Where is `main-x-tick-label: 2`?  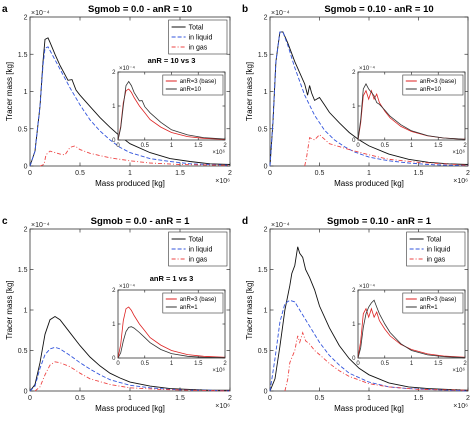
main-x-tick-label: 2 is located at coordinates (468, 173).